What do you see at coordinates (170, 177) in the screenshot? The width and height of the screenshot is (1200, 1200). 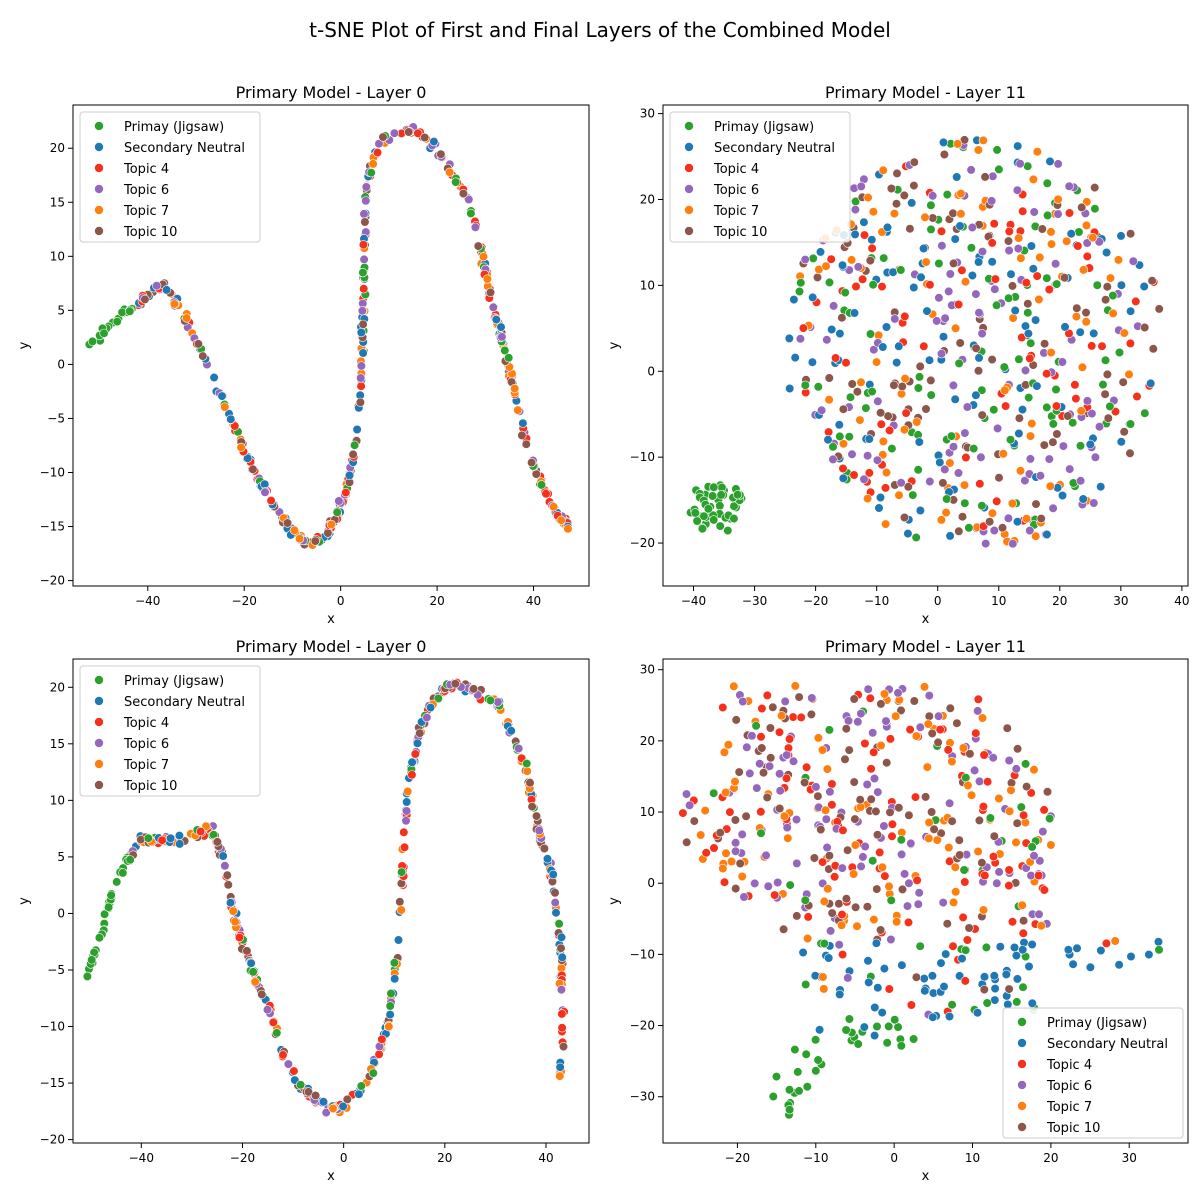 I see `legend-box` at bounding box center [170, 177].